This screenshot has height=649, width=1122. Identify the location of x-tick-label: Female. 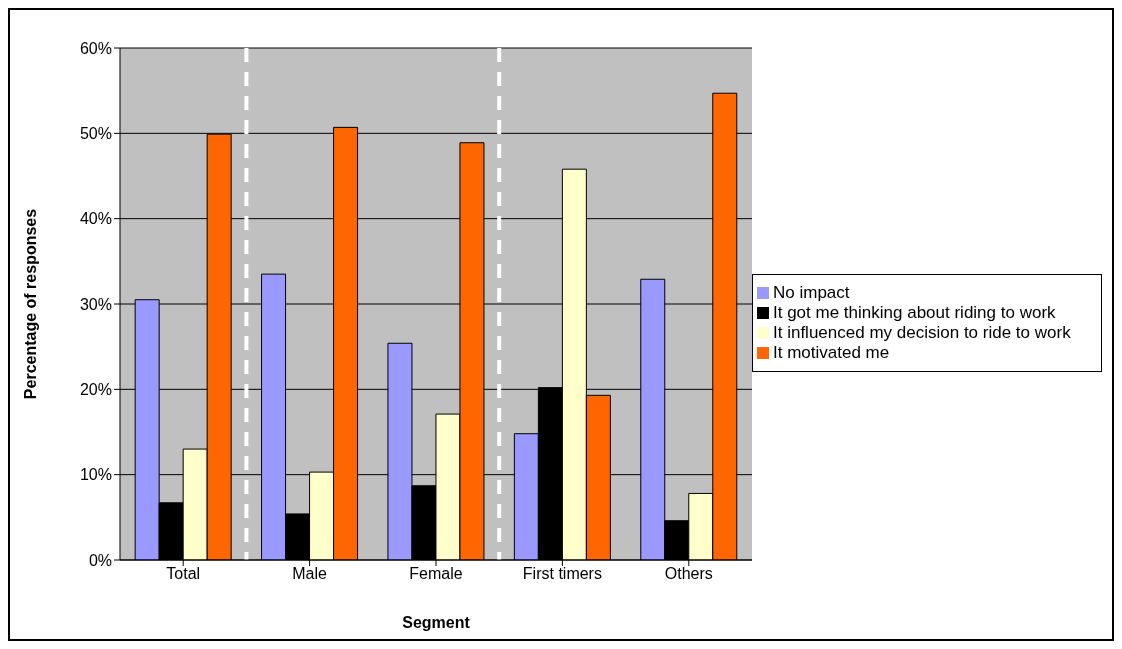
(436, 574).